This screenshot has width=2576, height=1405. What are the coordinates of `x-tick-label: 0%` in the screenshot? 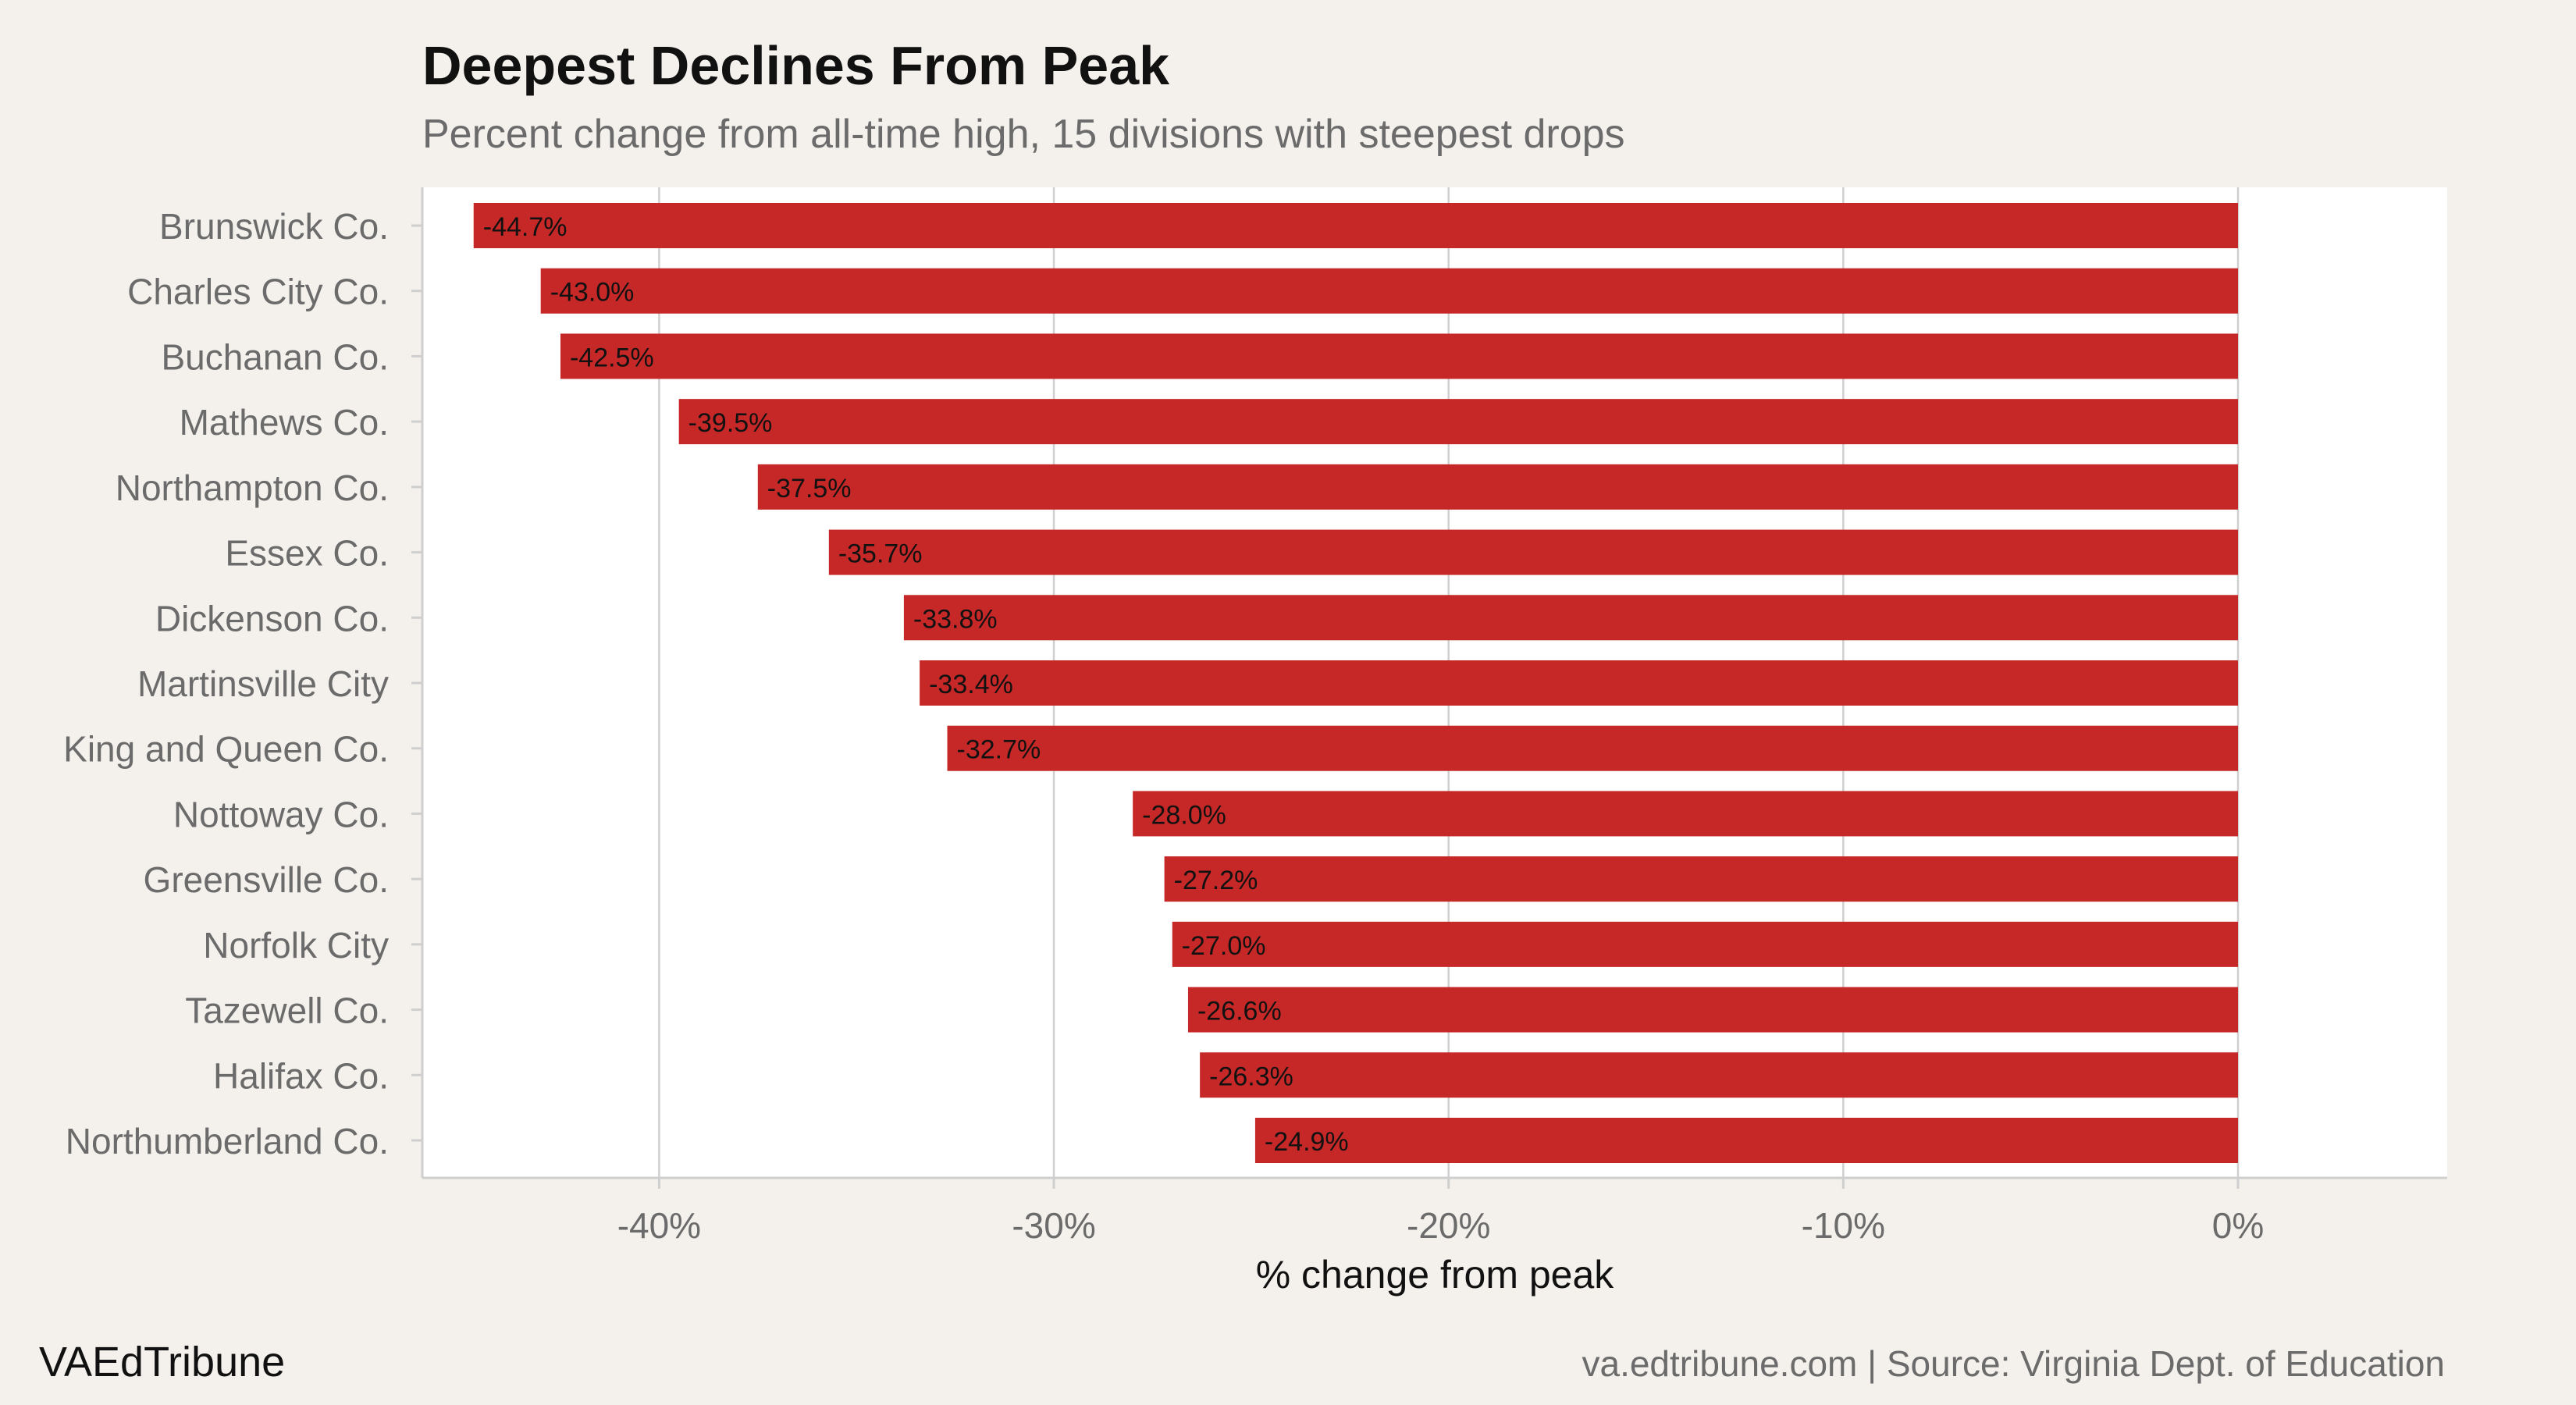 It's located at (2238, 1225).